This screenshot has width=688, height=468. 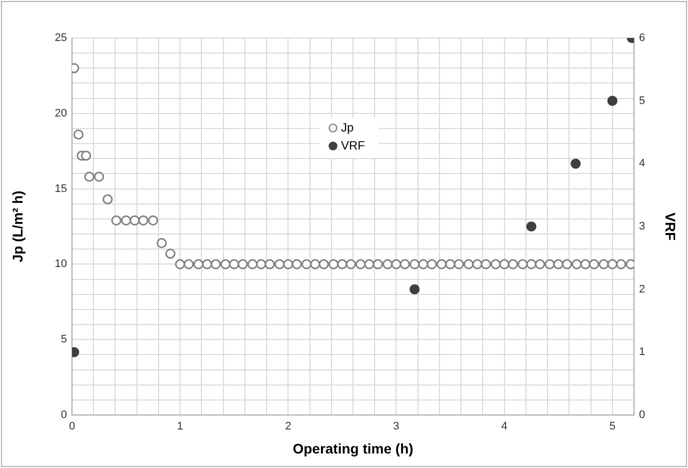 What do you see at coordinates (642, 289) in the screenshot?
I see `y2-tick-label: 2` at bounding box center [642, 289].